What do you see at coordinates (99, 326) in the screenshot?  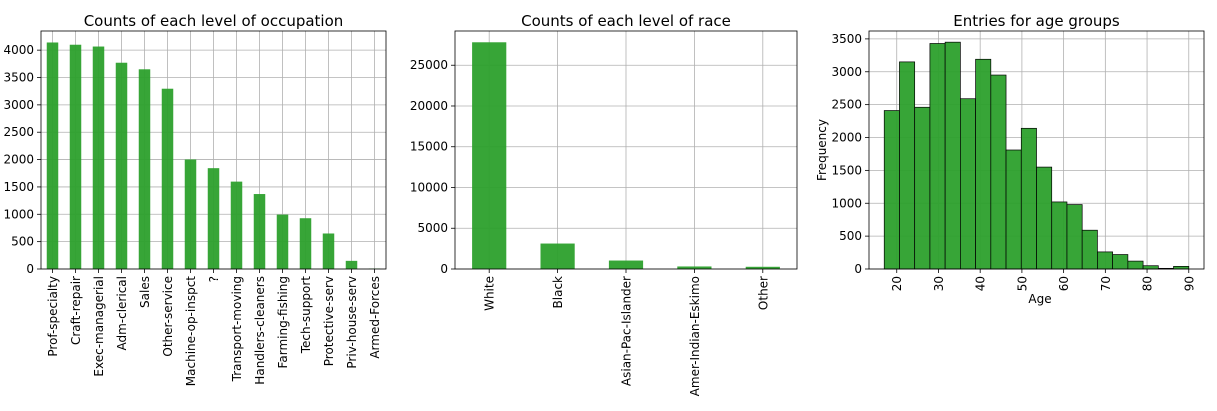 I see `chart-occupation-xtick-label: Exec-managerial` at bounding box center [99, 326].